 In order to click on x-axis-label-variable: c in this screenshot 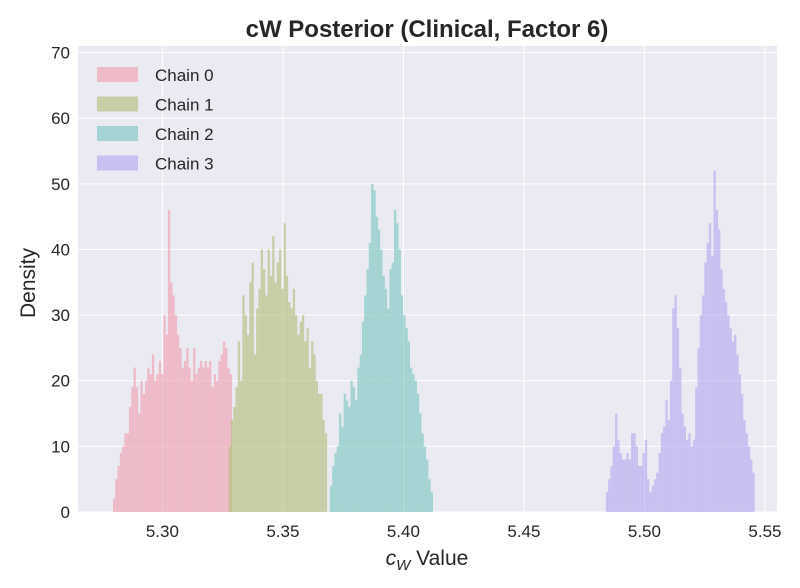, I will do `click(391, 558)`.